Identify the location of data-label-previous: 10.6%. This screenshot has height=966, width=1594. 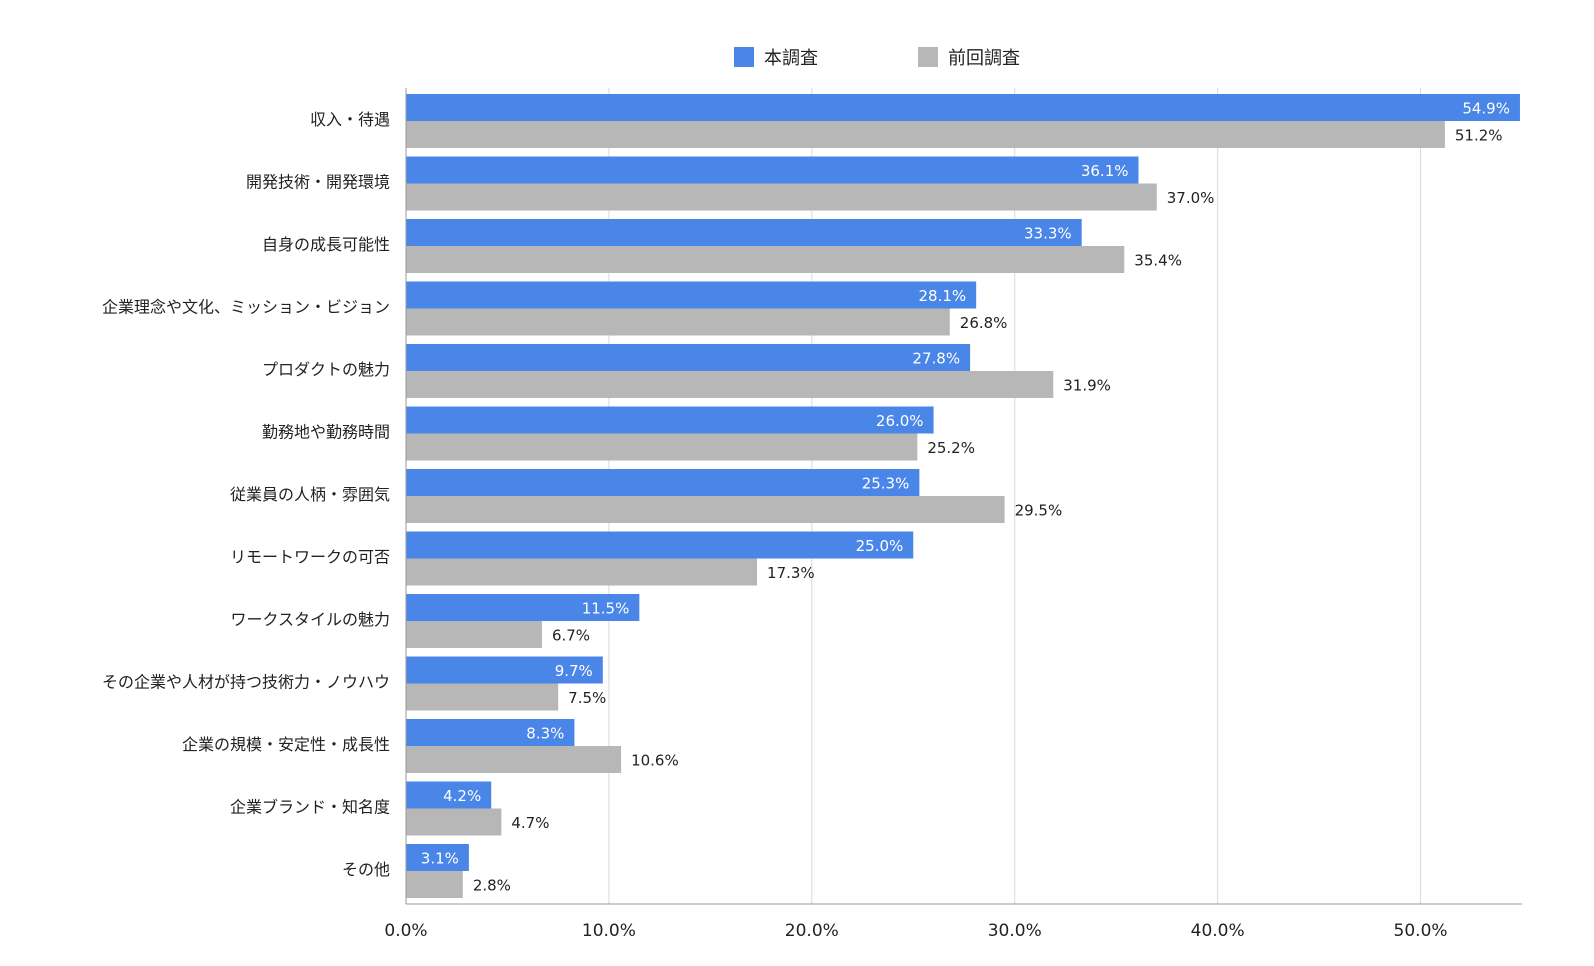
(655, 761).